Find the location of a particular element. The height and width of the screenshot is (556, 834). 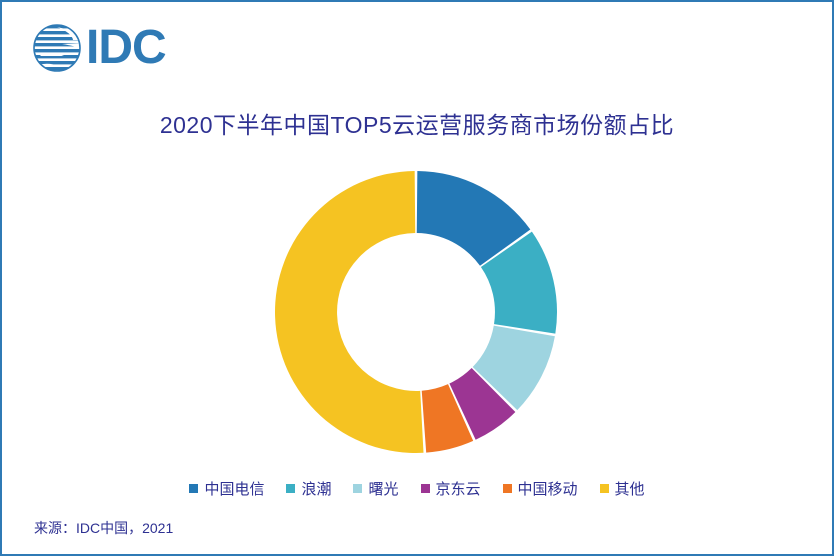

donut-slice: 中国移动 5.8% is located at coordinates (447, 418).